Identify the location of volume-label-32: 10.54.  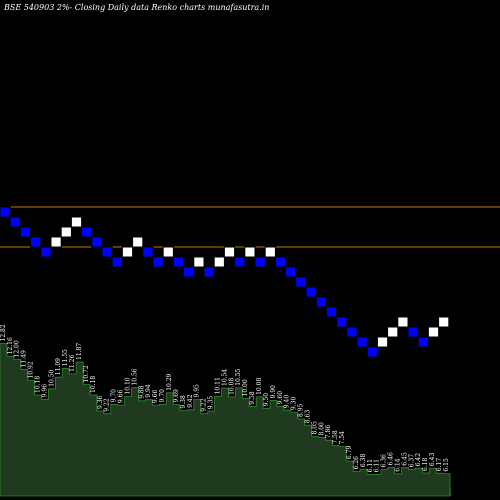
(224, 377).